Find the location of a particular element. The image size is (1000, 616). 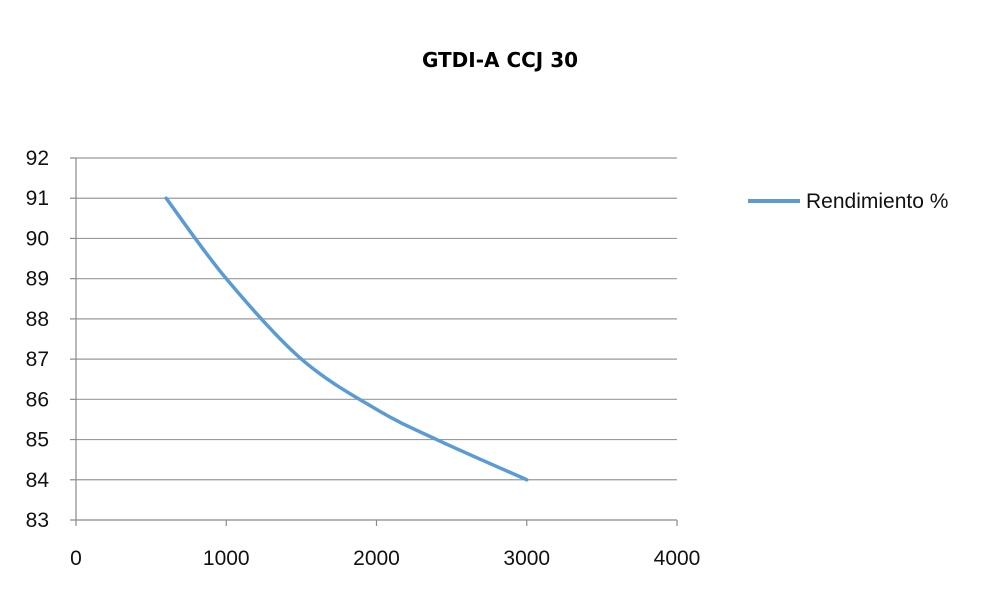

y-tick-label: 92 is located at coordinates (37, 158).